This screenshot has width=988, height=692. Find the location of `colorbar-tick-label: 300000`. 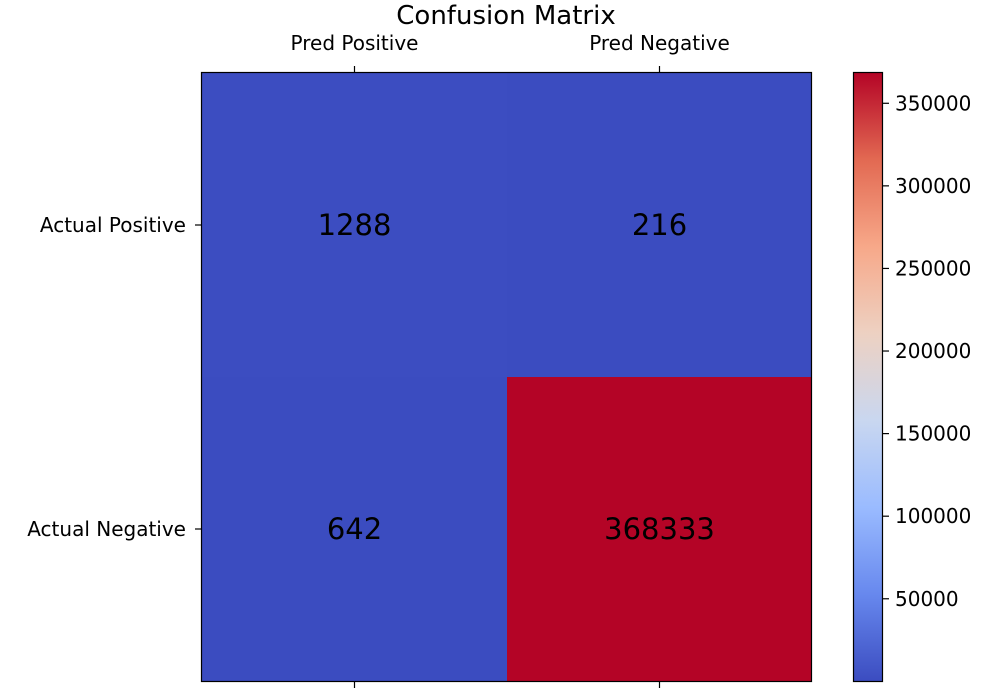

colorbar-tick-label: 300000 is located at coordinates (933, 186).